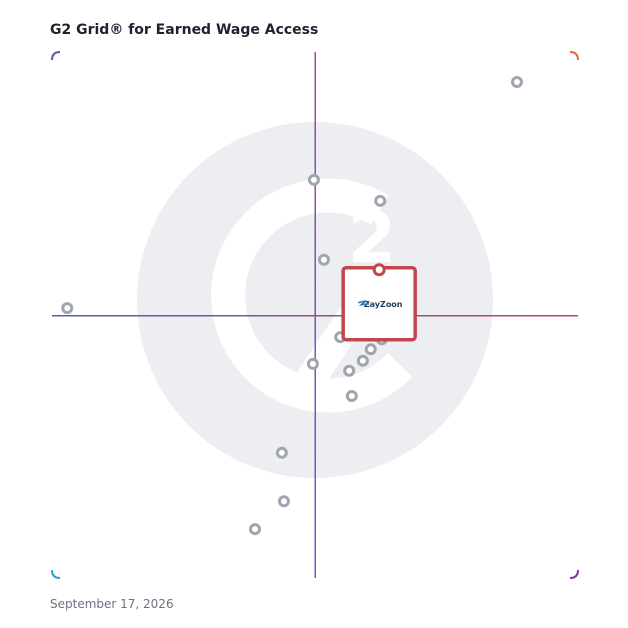 Image resolution: width=628 pixels, height=628 pixels. Describe the element at coordinates (383, 304) in the screenshot. I see `highlight-label: ZayZoon` at that location.